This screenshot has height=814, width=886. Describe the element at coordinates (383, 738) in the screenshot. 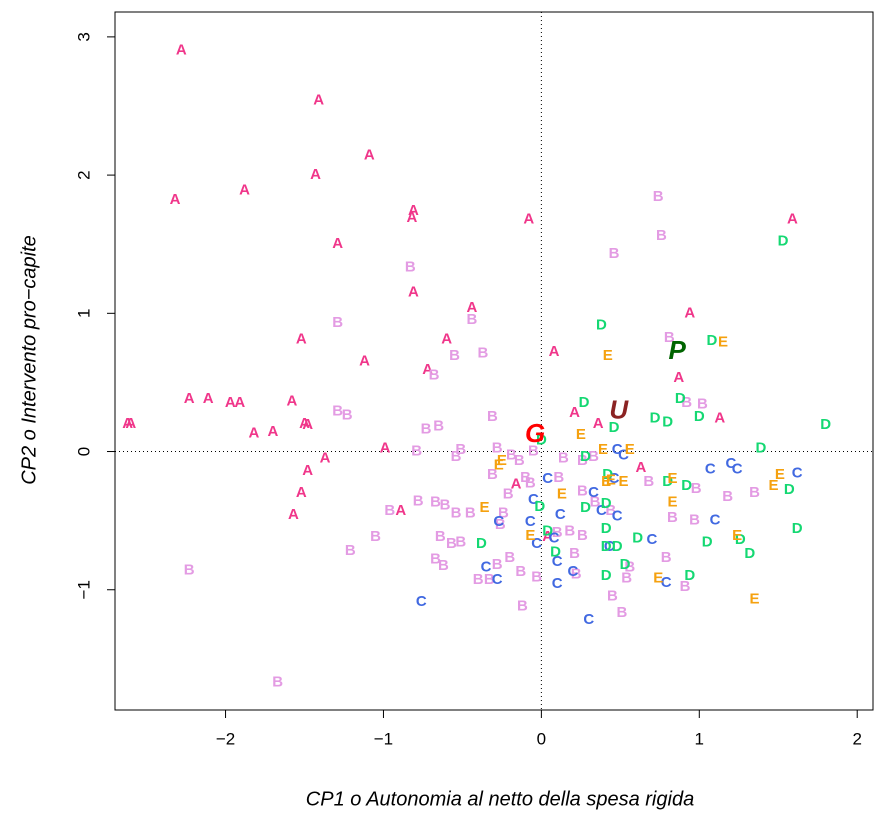

I see `x-tick-label: −1` at that location.